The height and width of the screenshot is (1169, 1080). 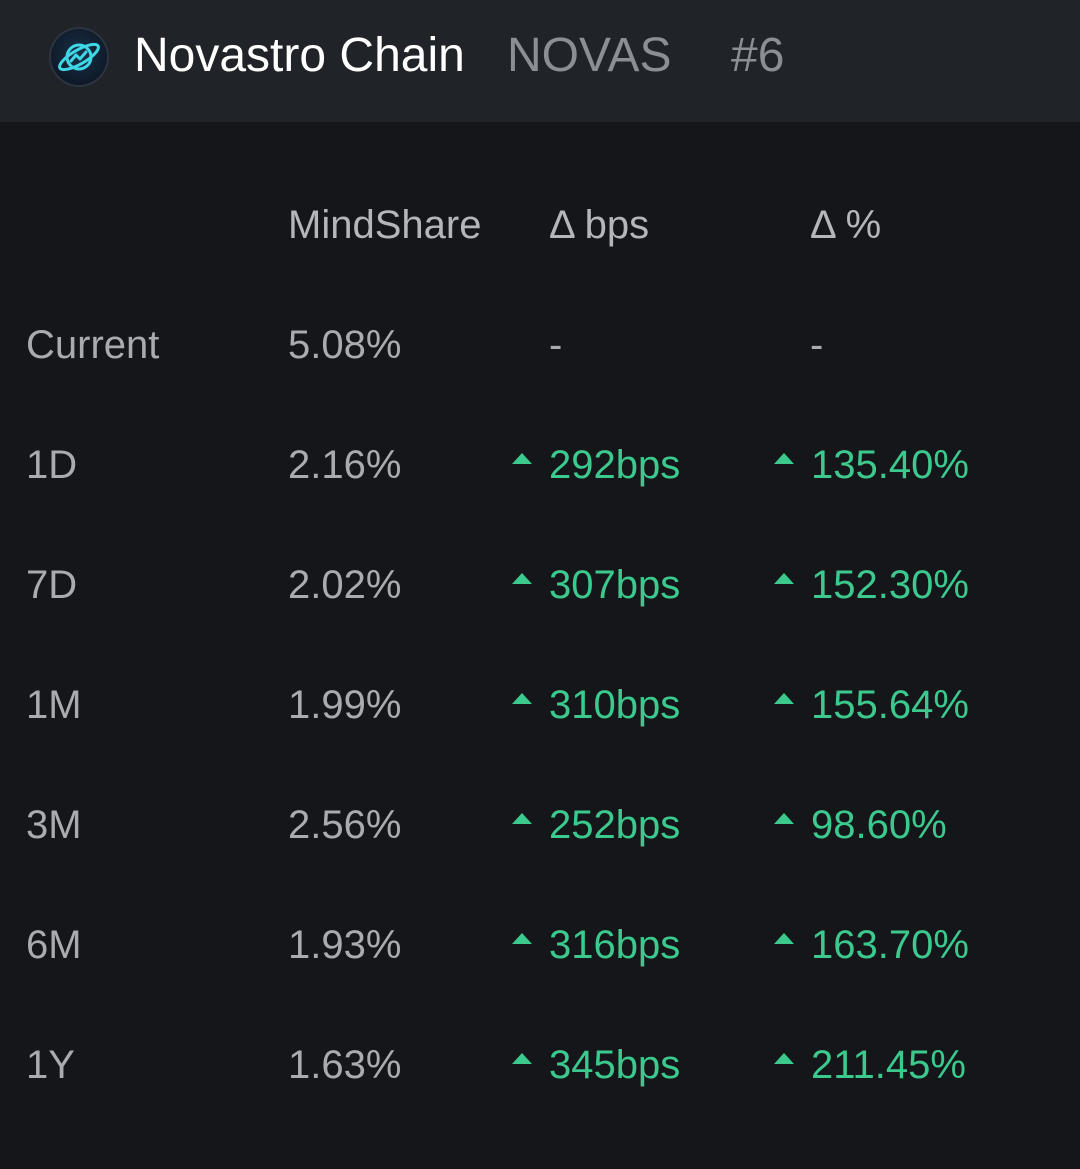 What do you see at coordinates (345, 345) in the screenshot?
I see `mindshare-value: 5.08%` at bounding box center [345, 345].